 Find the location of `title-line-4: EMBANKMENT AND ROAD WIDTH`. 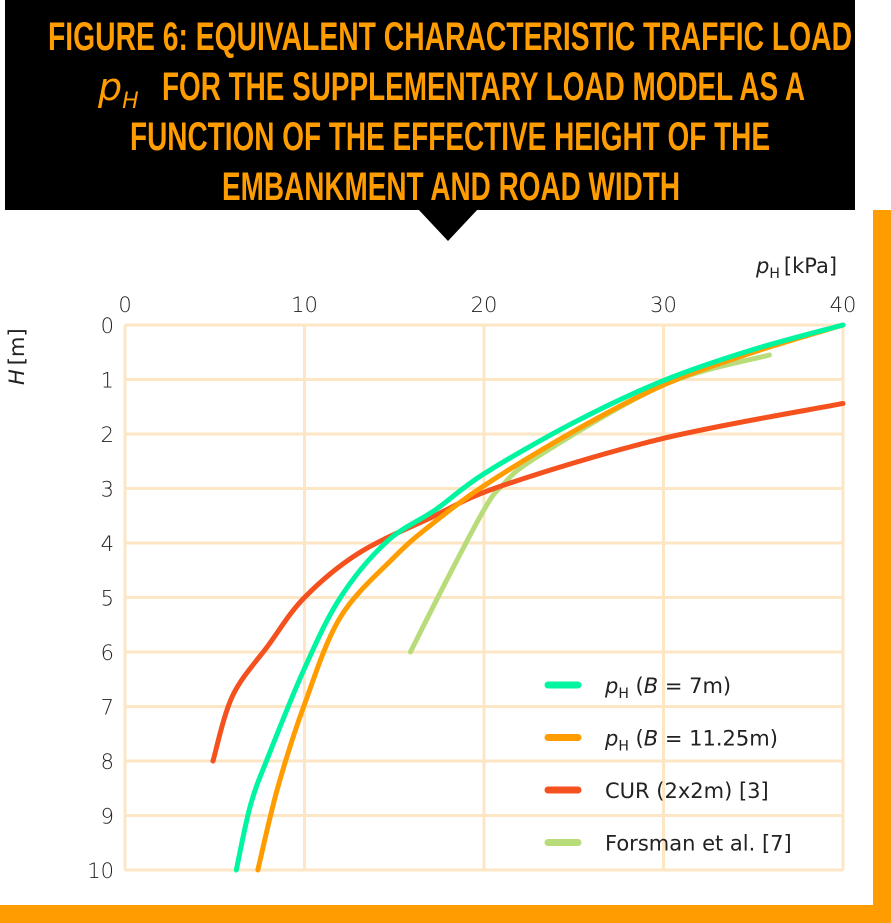

title-line-4: EMBANKMENT AND ROAD WIDTH is located at coordinates (451, 187).